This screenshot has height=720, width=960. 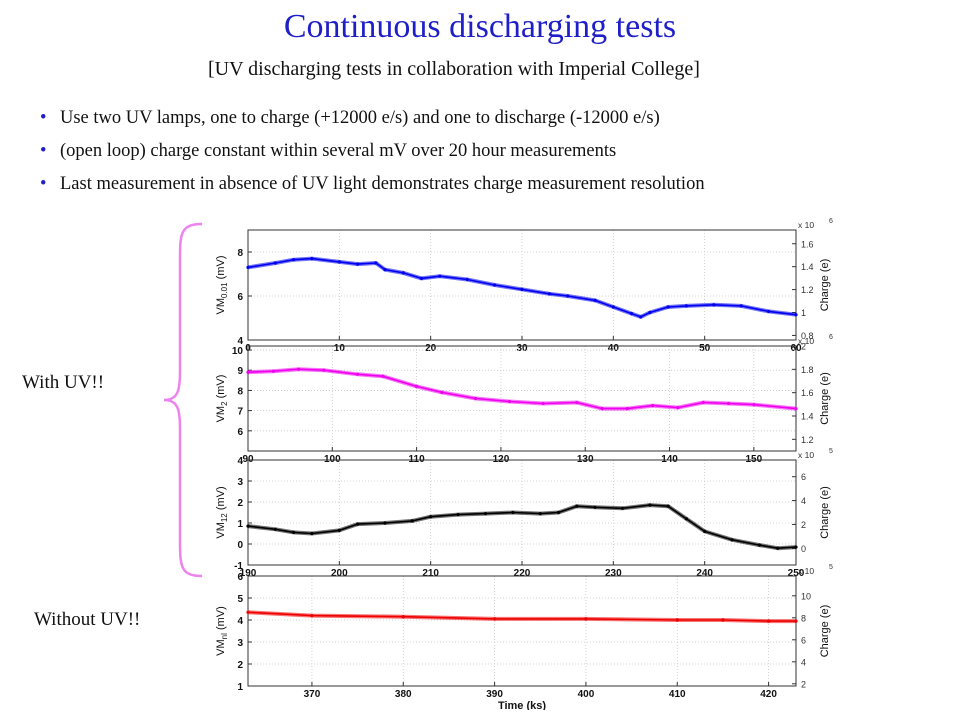 I want to click on x-tick-label: 190, so click(x=248, y=573).